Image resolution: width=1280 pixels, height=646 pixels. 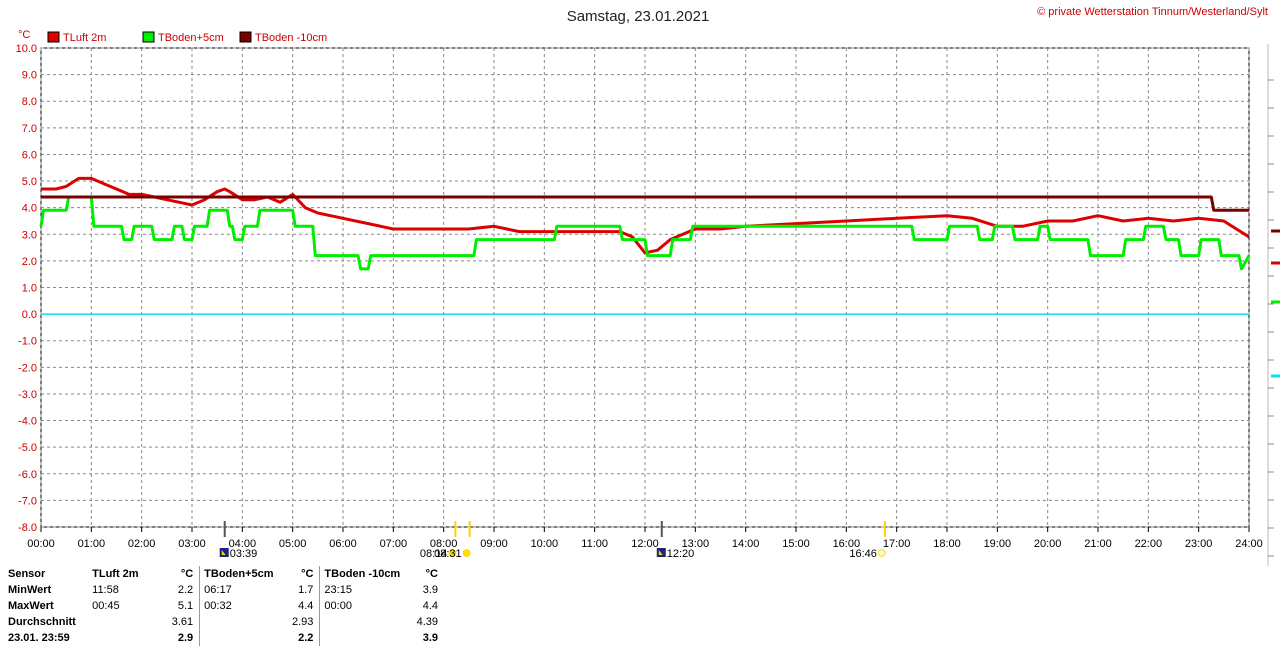 What do you see at coordinates (41, 544) in the screenshot?
I see `x-tick-label: 00:00` at bounding box center [41, 544].